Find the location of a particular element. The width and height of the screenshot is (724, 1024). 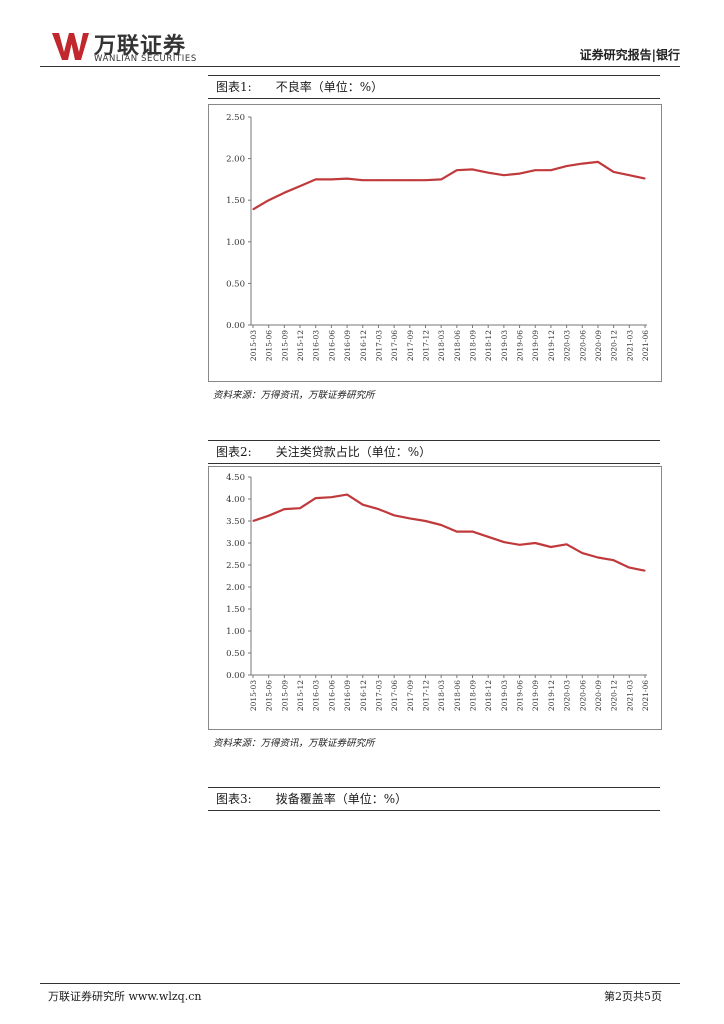

footer-divider is located at coordinates (360, 983).